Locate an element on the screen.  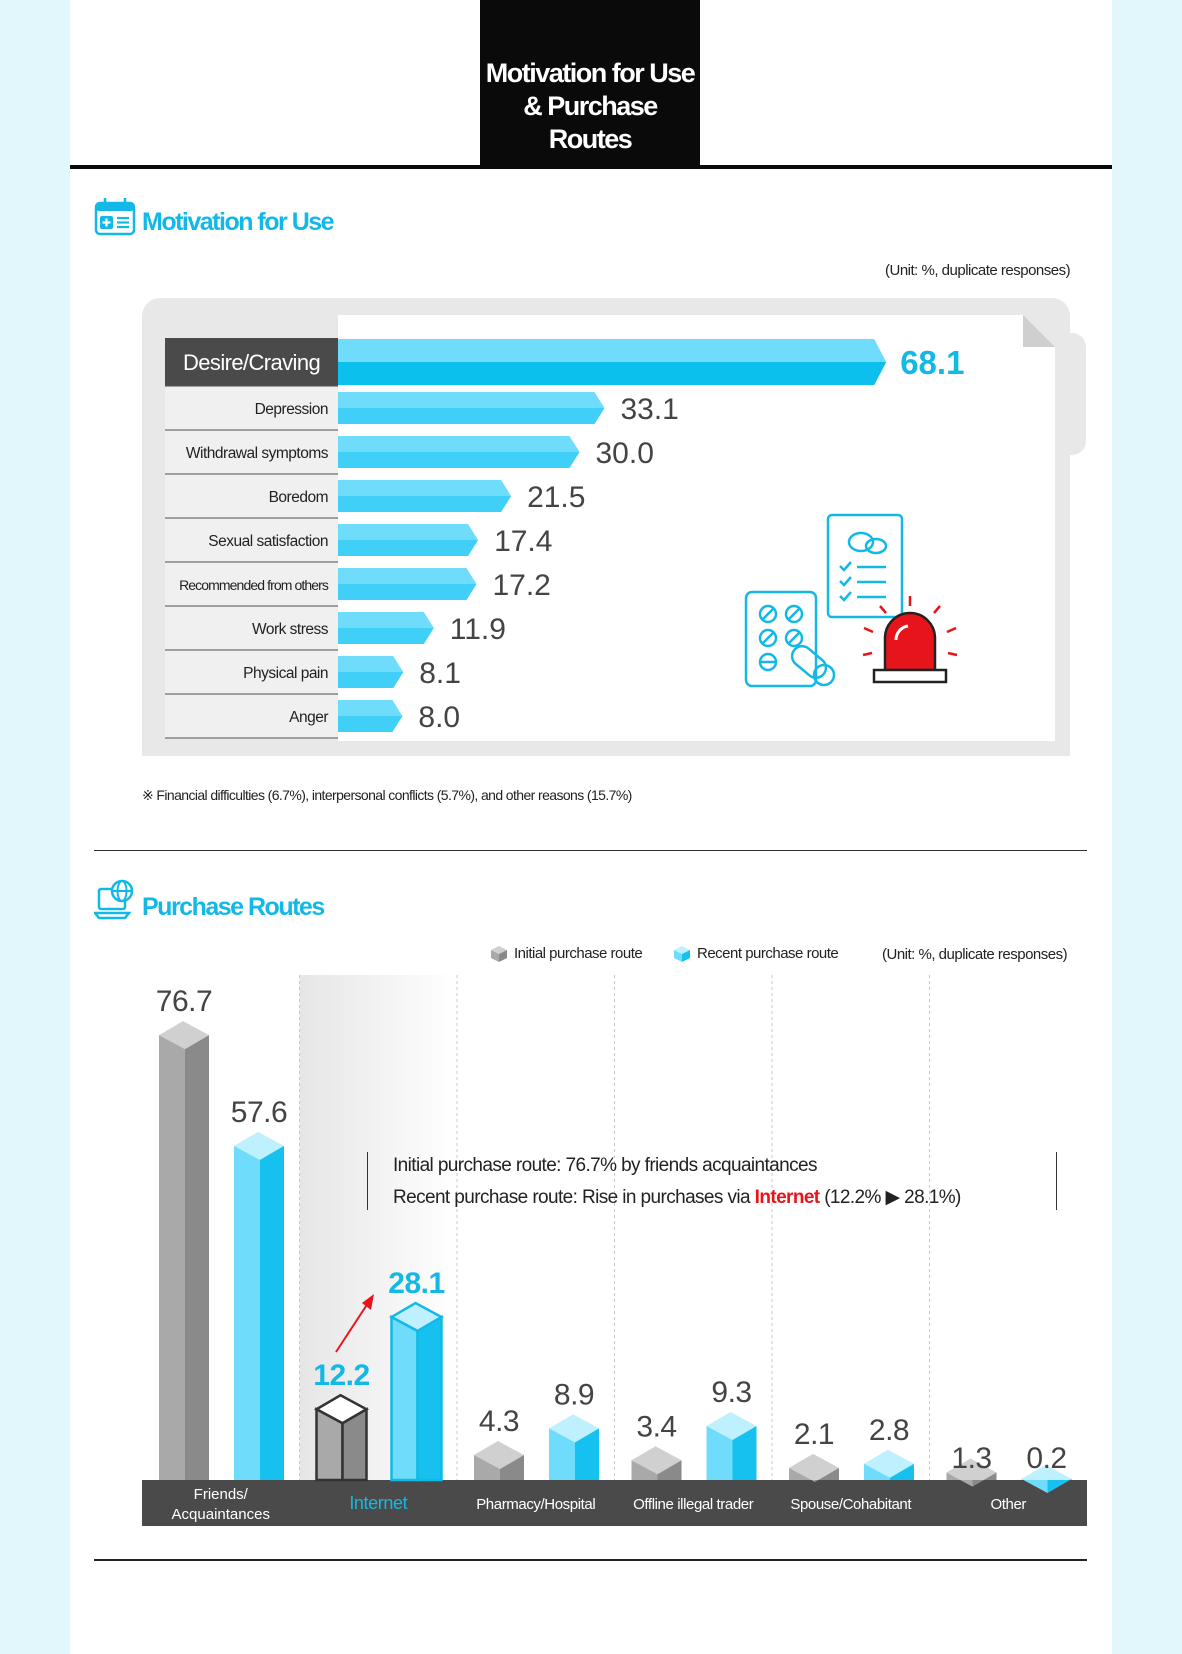
bar-shade-withdrawal-symptoms is located at coordinates (459, 460).